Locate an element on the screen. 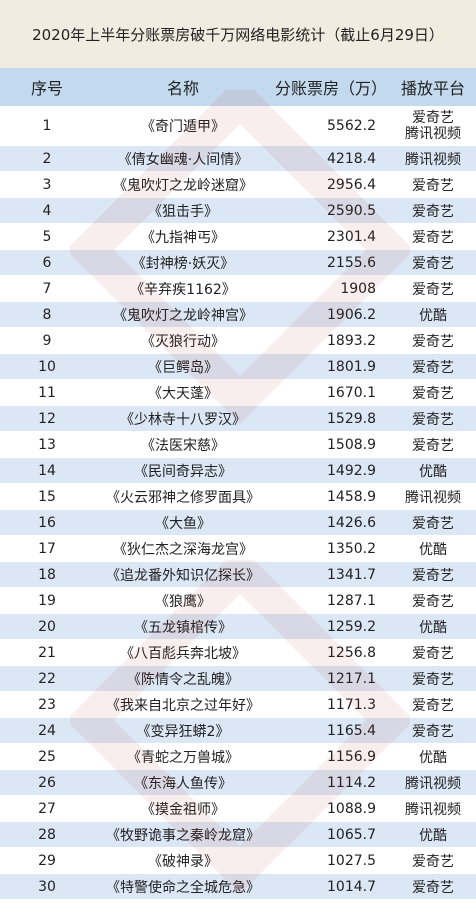 This screenshot has height=913, width=476. row-box-office: 1492.9 is located at coordinates (351, 470).